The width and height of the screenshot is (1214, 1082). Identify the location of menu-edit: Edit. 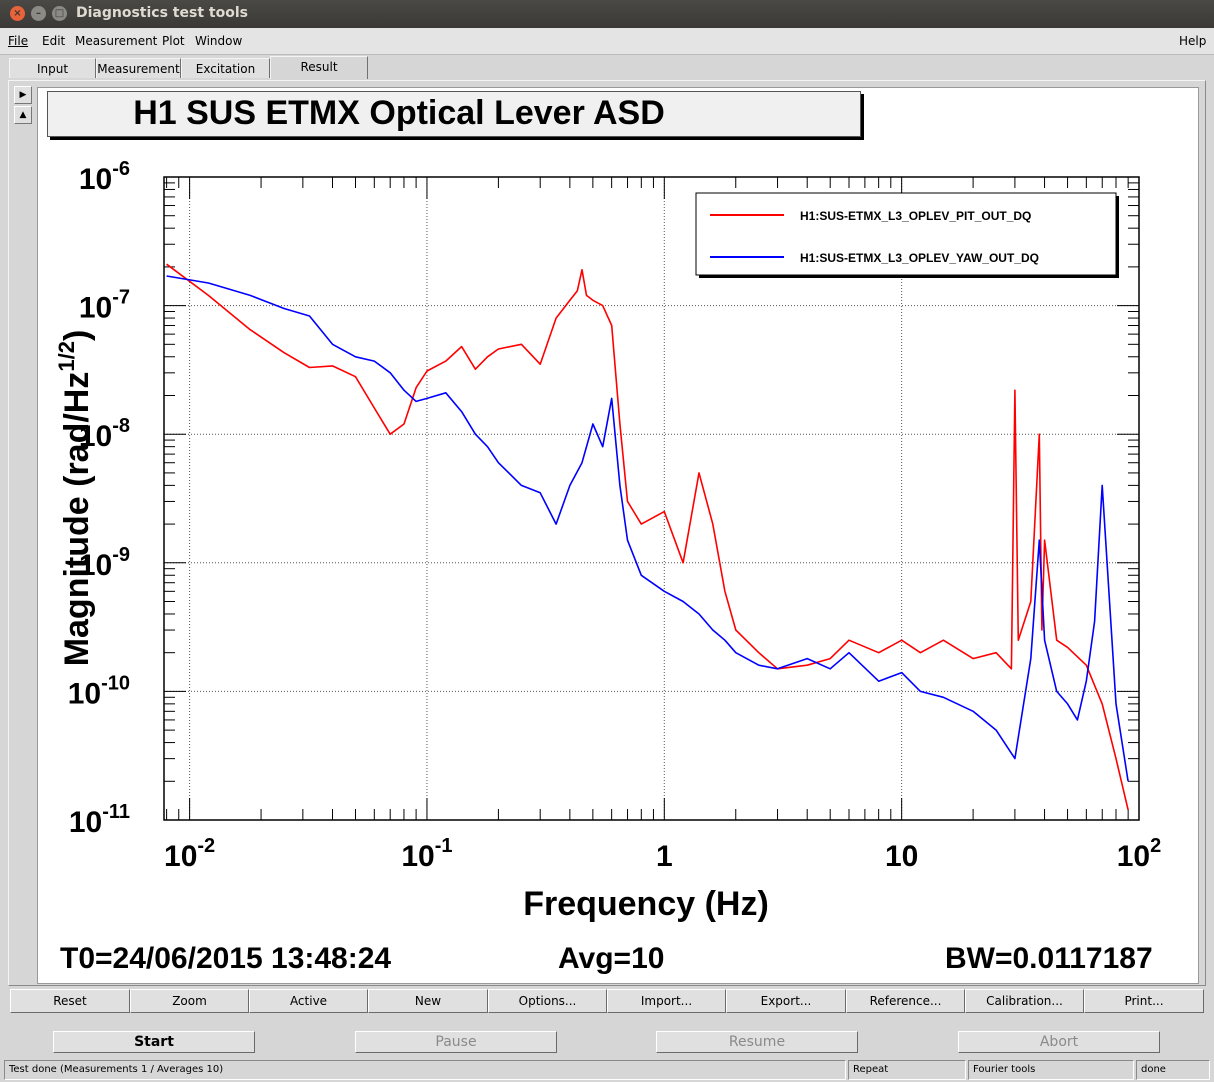
(54, 41).